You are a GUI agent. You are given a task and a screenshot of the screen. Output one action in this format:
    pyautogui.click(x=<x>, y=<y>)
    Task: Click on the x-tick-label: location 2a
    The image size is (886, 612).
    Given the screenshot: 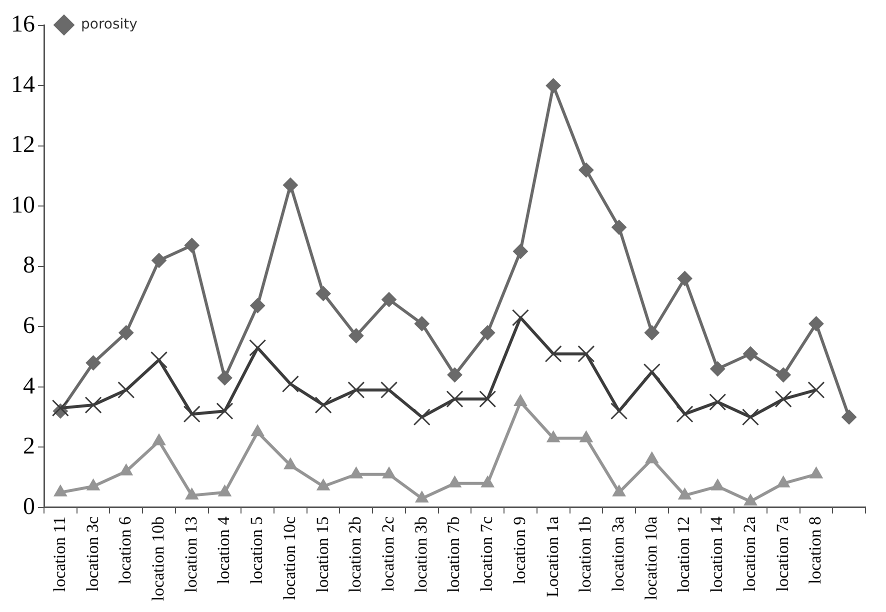 What is the action you would take?
    pyautogui.click(x=749, y=554)
    